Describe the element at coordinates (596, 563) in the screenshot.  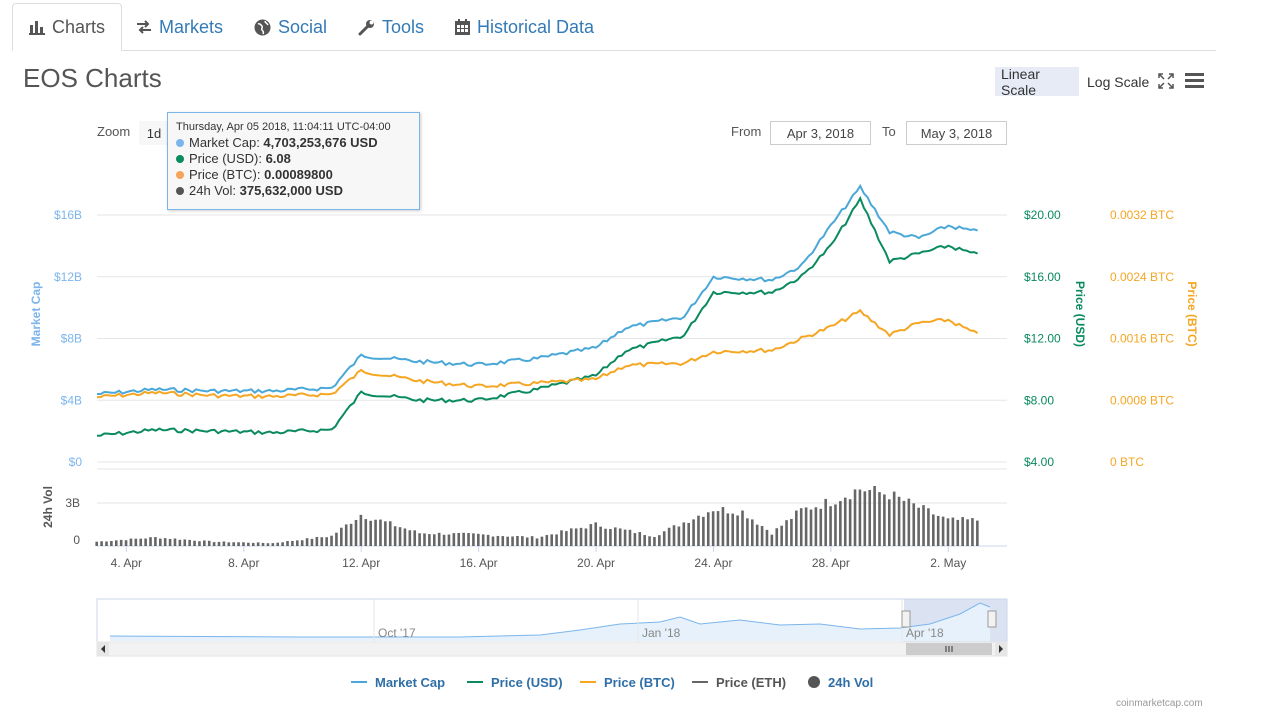
I see `x-tick-label: 20. Apr` at that location.